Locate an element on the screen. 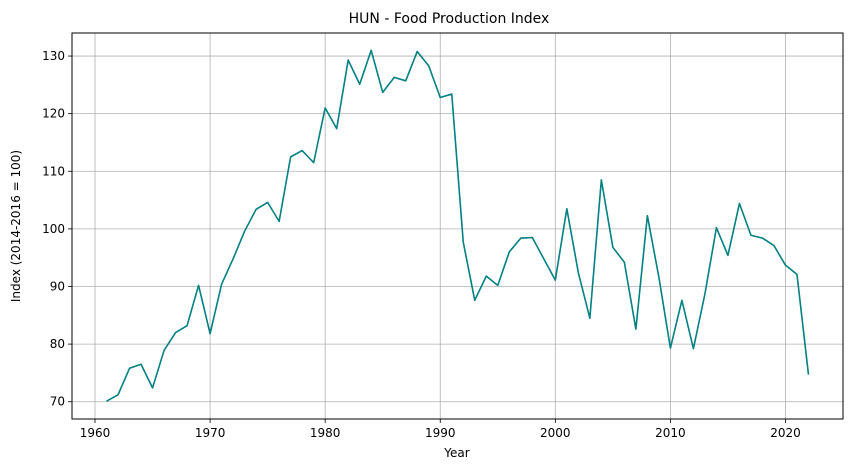  x-axis-label: Year is located at coordinates (456, 453).